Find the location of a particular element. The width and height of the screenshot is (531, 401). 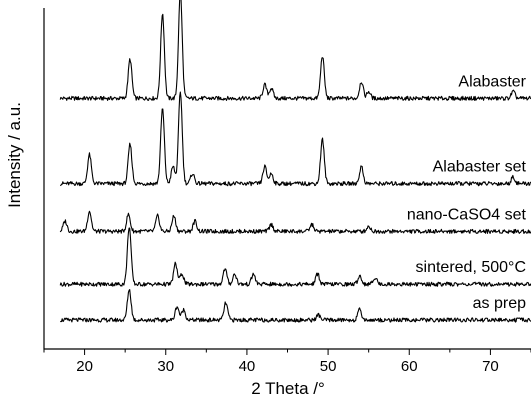

x-tick-label: 40 is located at coordinates (247, 366).